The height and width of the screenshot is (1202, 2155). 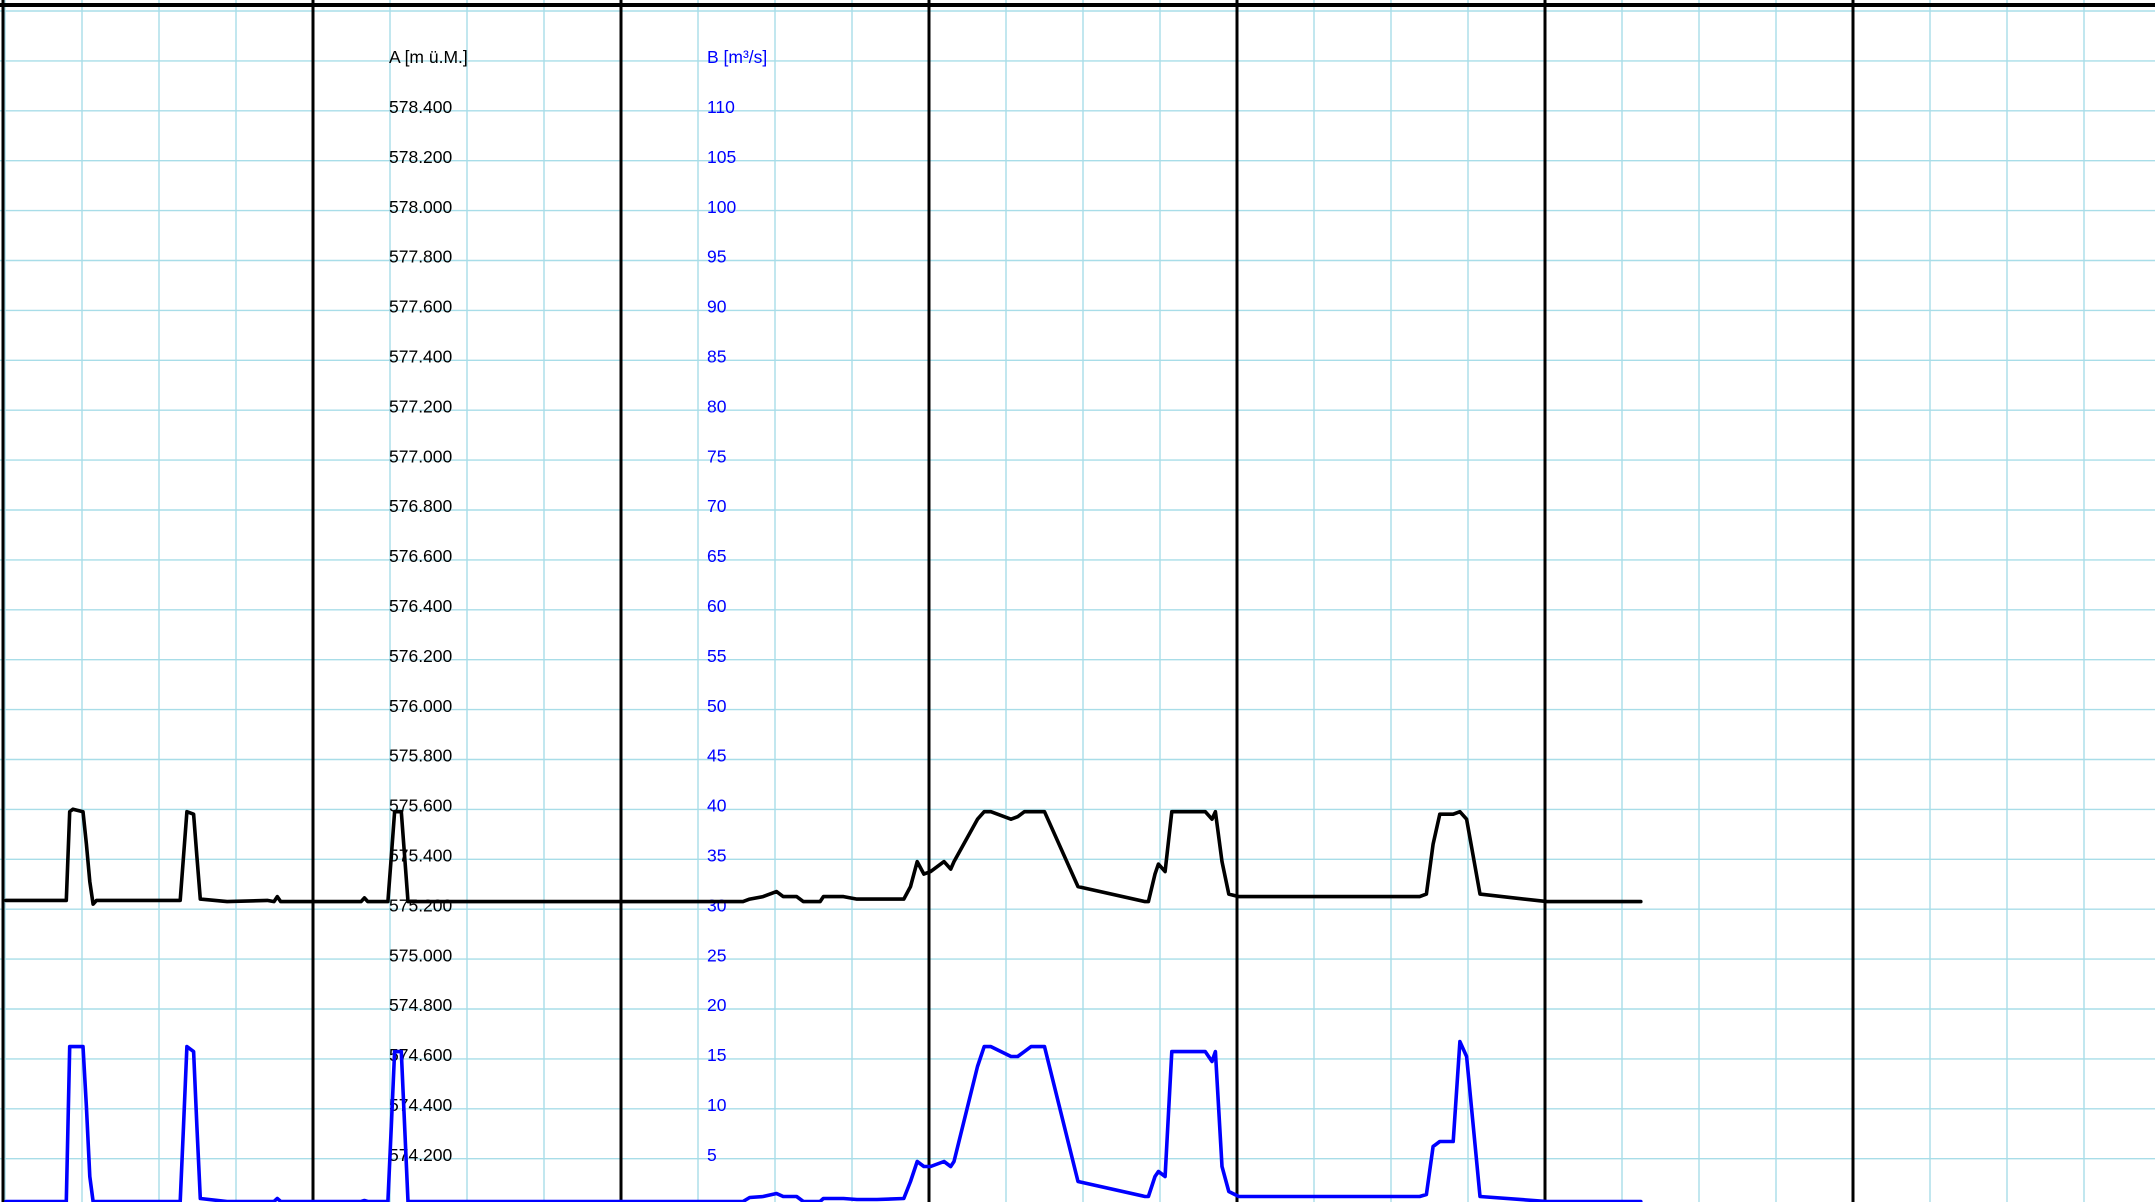 What do you see at coordinates (721, 207) in the screenshot?
I see `y-axis-b-tick-label: 100` at bounding box center [721, 207].